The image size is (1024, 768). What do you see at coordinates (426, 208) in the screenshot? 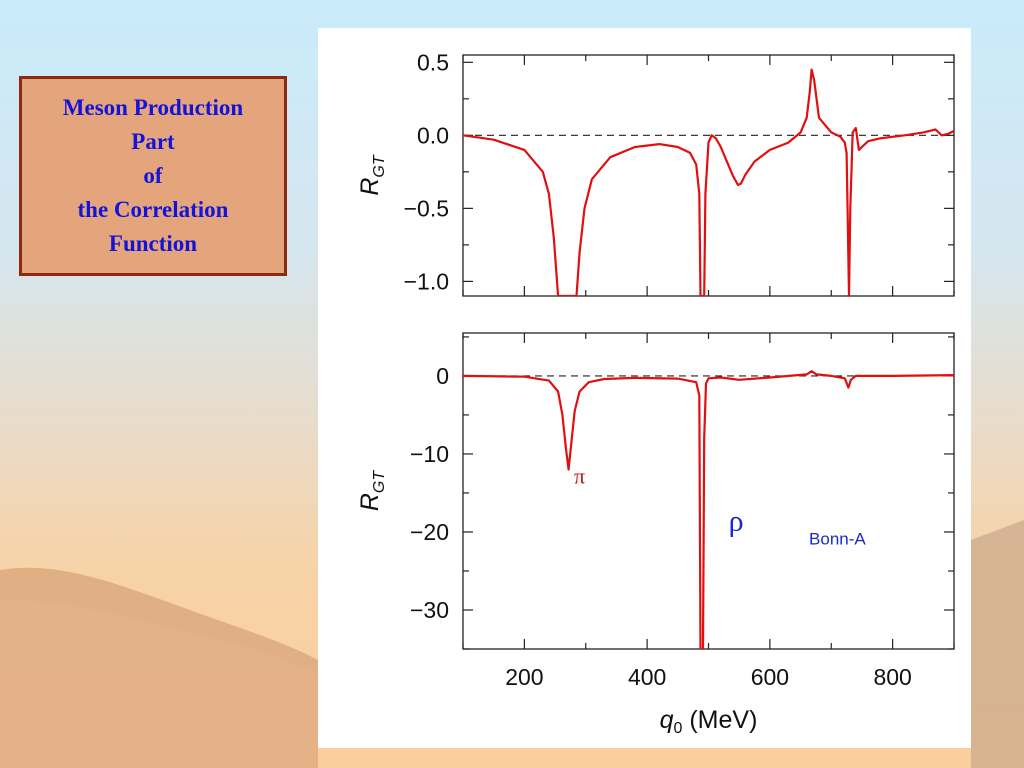
I see `y-tick-label: −0.5` at bounding box center [426, 208].